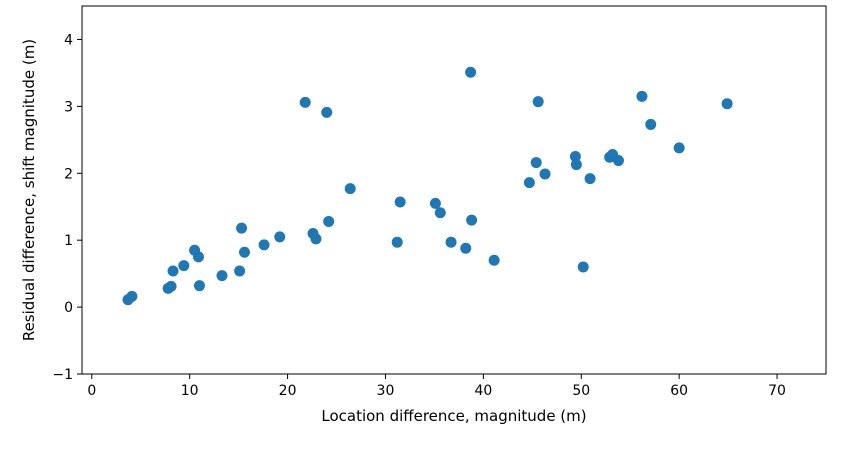 The image size is (849, 449). What do you see at coordinates (29, 190) in the screenshot?
I see `y-axis-label: Residual difference, shift magnitude (m)` at bounding box center [29, 190].